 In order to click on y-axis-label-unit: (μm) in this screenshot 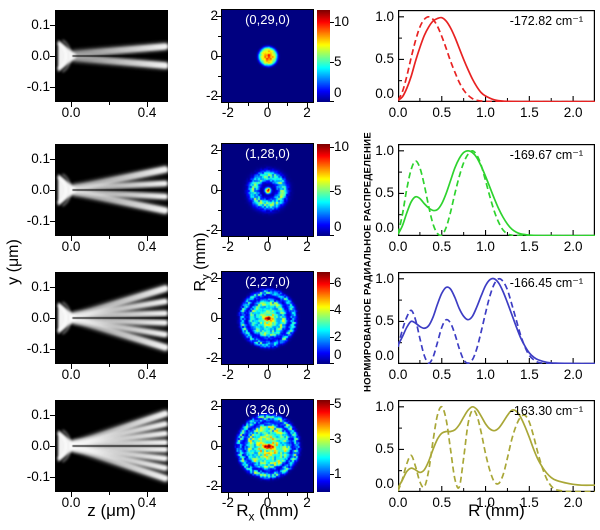, I will do `click(13, 258)`.